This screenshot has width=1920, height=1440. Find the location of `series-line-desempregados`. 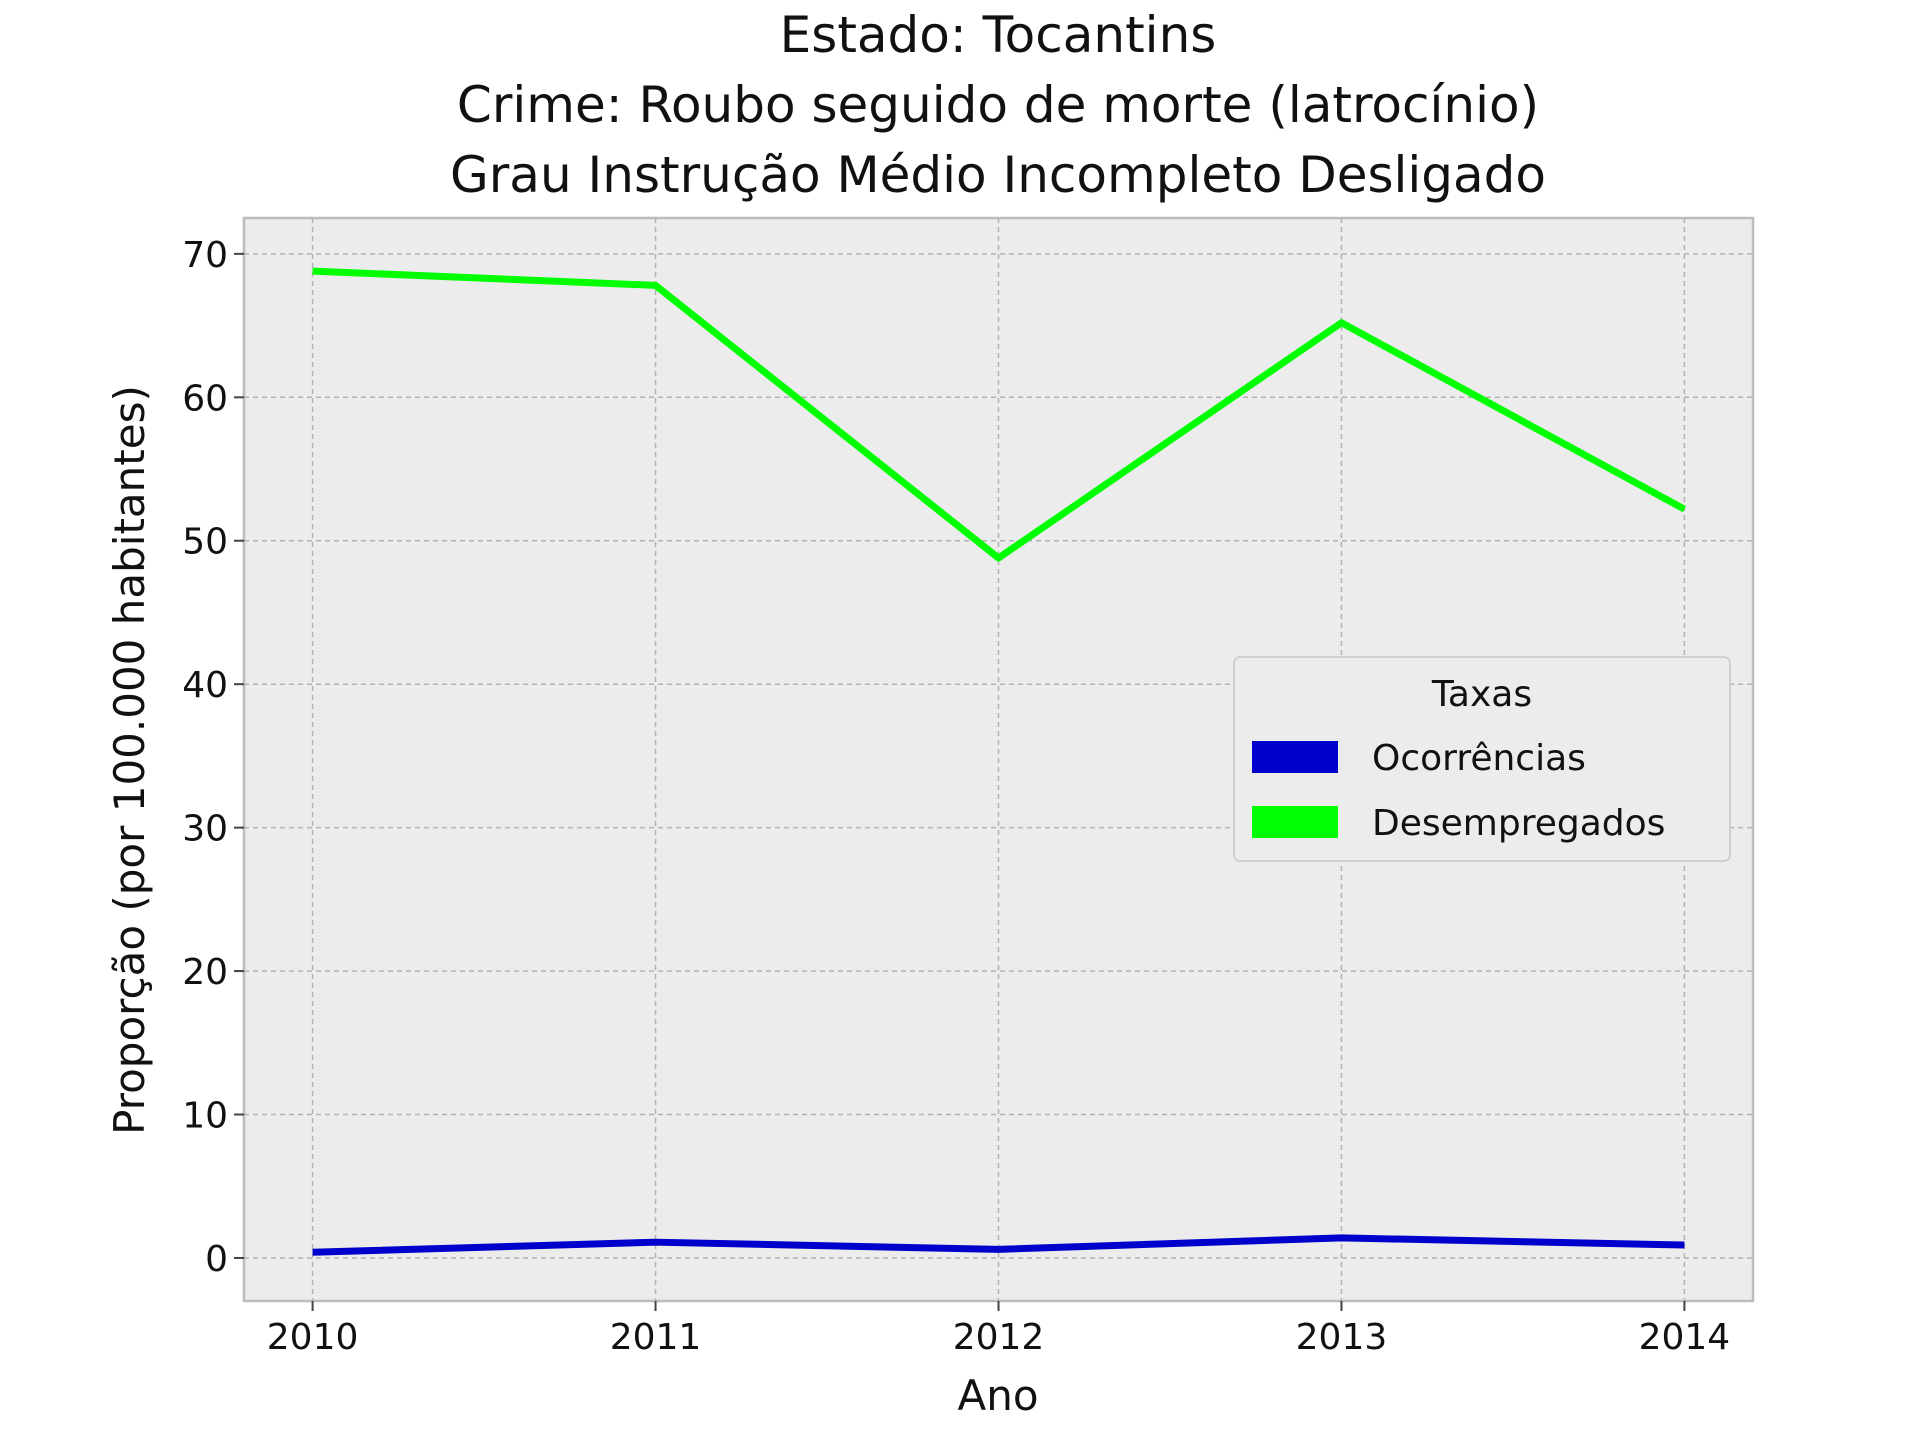

series-line-desempregados is located at coordinates (999, 414).